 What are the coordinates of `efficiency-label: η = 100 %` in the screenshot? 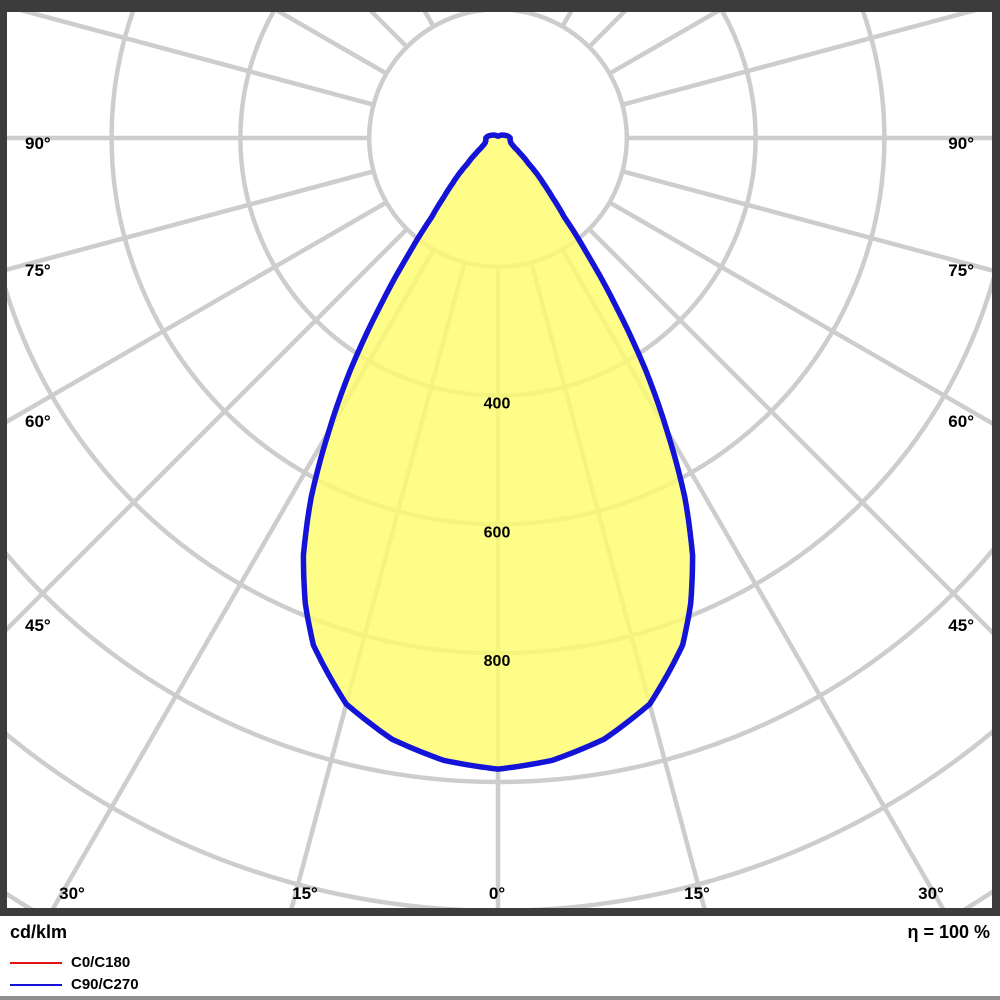 It's located at (948, 932).